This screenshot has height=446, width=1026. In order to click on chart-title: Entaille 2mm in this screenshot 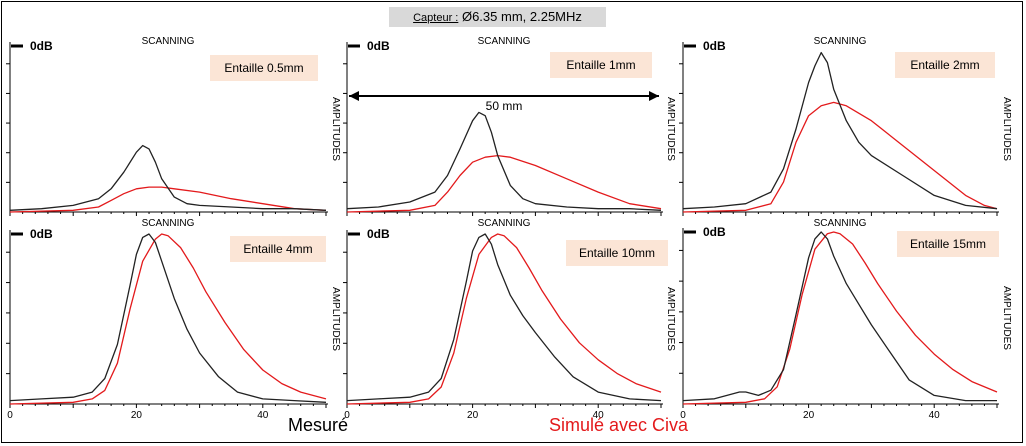, I will do `click(944, 65)`.